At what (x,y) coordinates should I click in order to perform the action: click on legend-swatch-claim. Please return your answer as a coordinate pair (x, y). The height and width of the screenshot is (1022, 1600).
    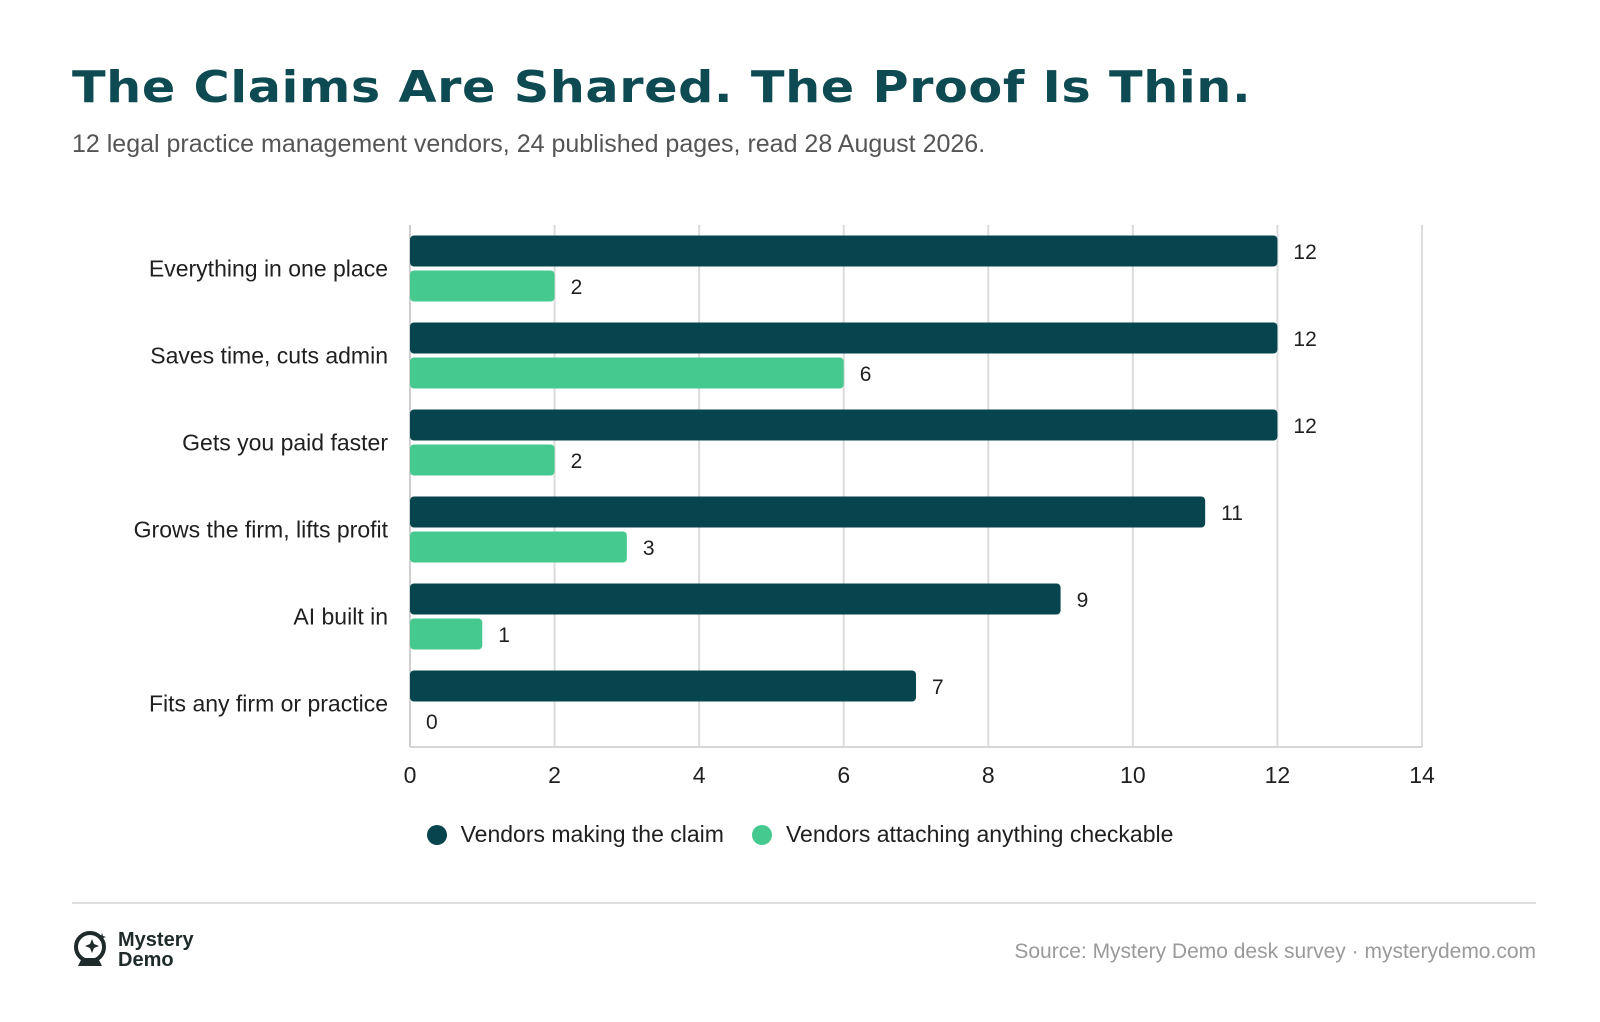
    Looking at the image, I should click on (436, 834).